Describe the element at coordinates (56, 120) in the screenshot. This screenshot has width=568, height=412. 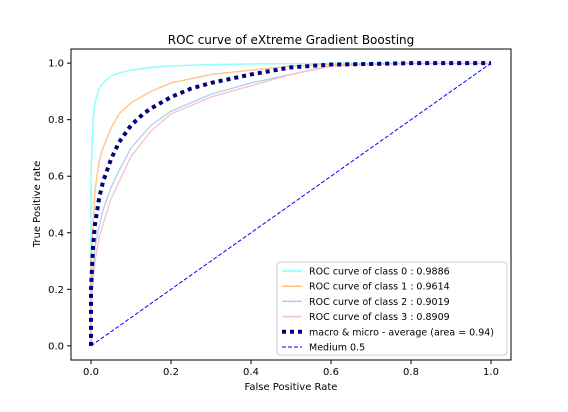
I see `y-tick-label-4: 0.8` at that location.